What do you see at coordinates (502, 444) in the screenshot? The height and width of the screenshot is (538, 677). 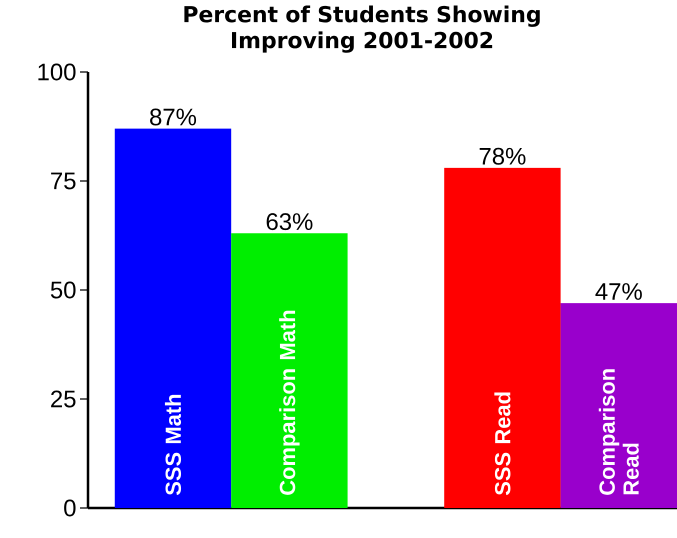 I see `x-tick-label: SSS Read` at bounding box center [502, 444].